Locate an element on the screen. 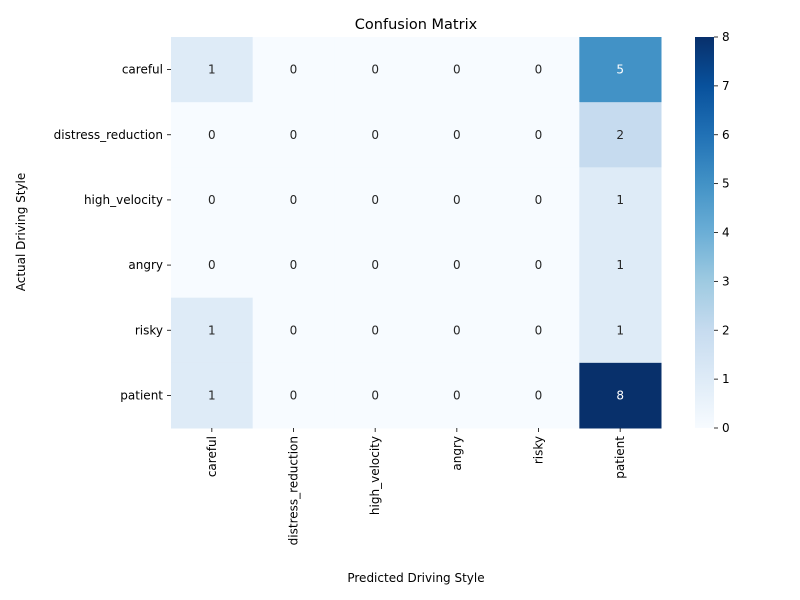 The height and width of the screenshot is (600, 800). cell-value-label: 5 is located at coordinates (620, 70).